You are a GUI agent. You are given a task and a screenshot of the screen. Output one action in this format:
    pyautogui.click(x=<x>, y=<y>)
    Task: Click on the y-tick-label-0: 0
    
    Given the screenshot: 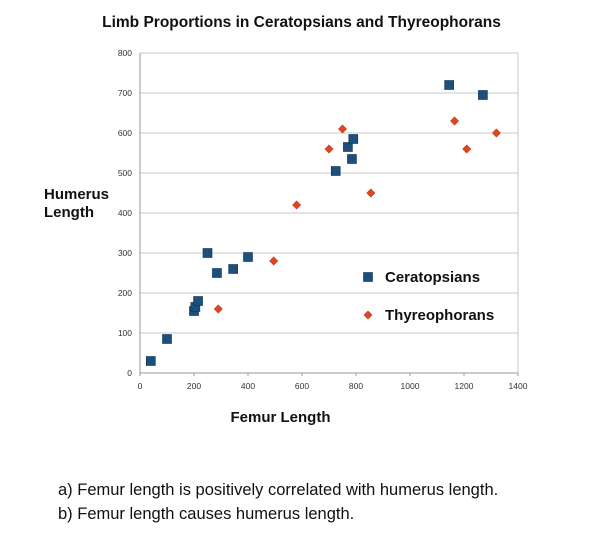 What is the action you would take?
    pyautogui.click(x=129, y=373)
    